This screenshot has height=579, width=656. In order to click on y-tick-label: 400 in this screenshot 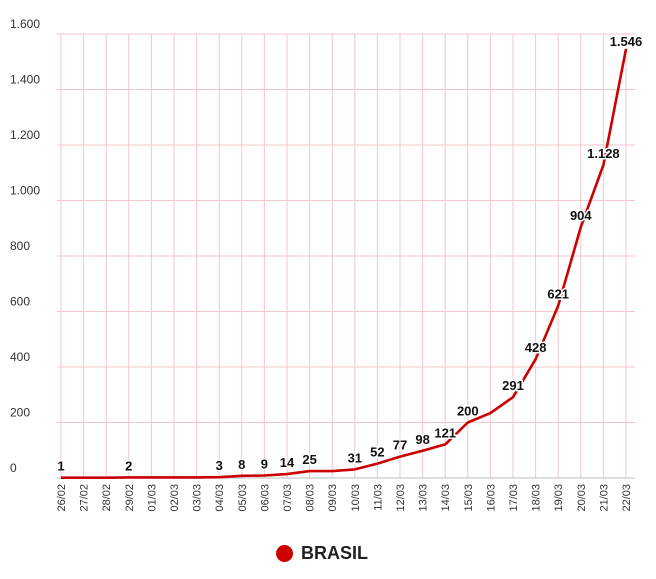, I will do `click(20, 357)`.